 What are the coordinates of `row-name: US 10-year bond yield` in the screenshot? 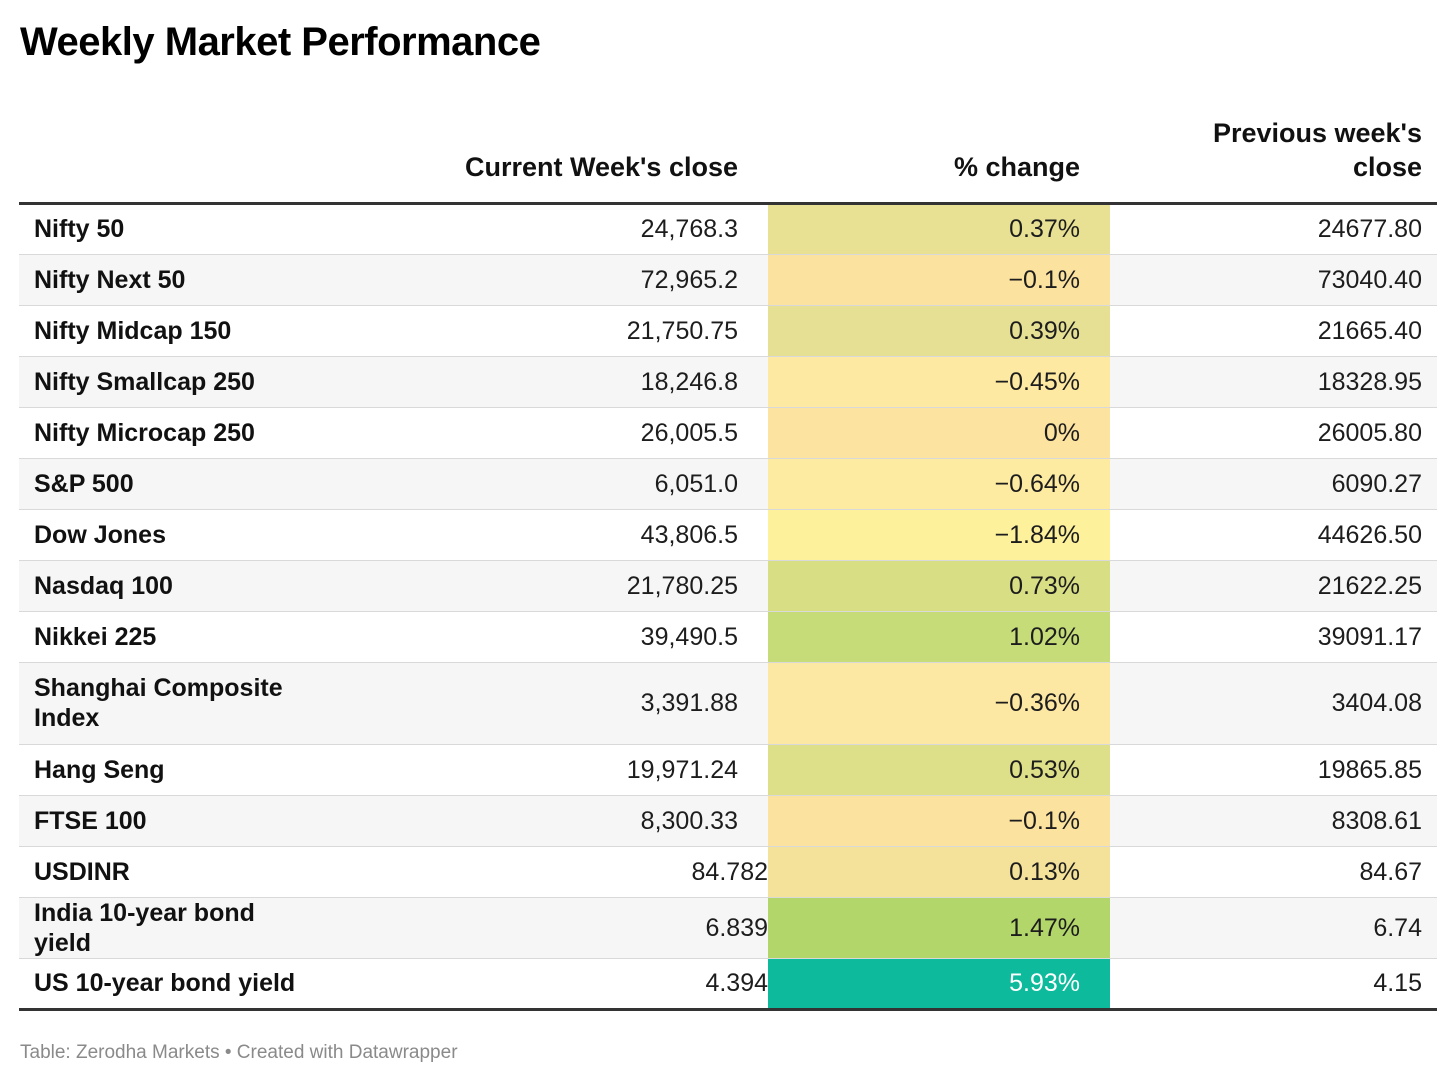 It's located at (177, 984).